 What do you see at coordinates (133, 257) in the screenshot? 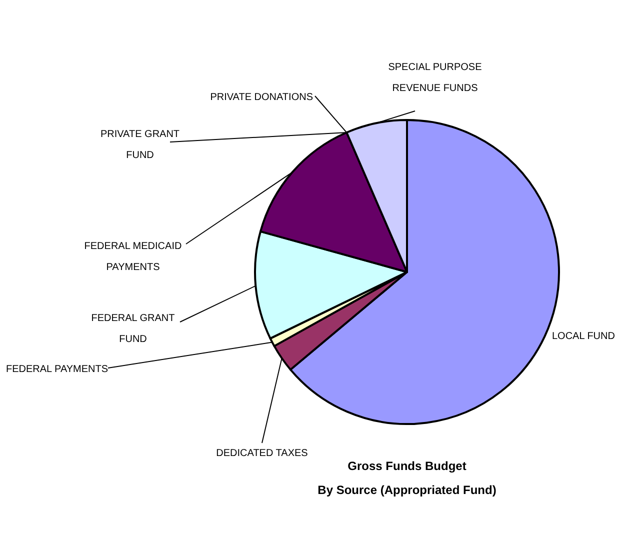
I see `slice-label: FEDERAL MEDICAID PAYMENTS` at bounding box center [133, 257].